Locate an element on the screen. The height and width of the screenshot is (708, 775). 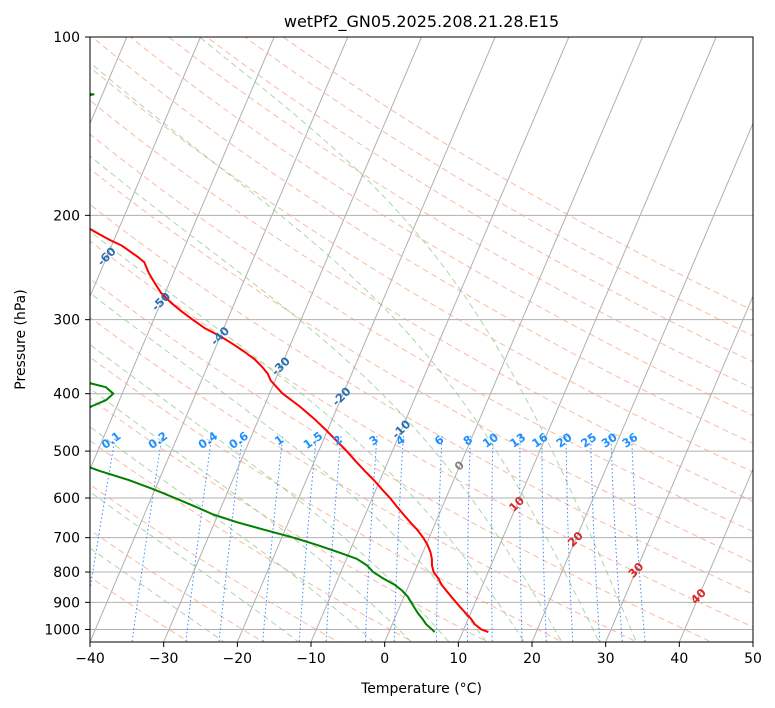
x-tick-label: 50 is located at coordinates (753, 659).